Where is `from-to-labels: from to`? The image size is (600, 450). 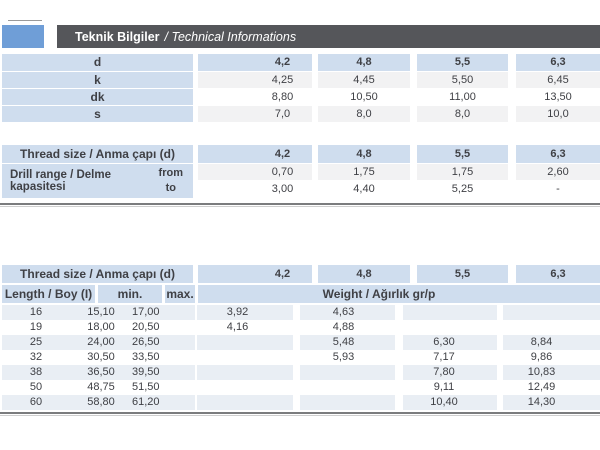
from-to-labels: from to is located at coordinates (171, 181).